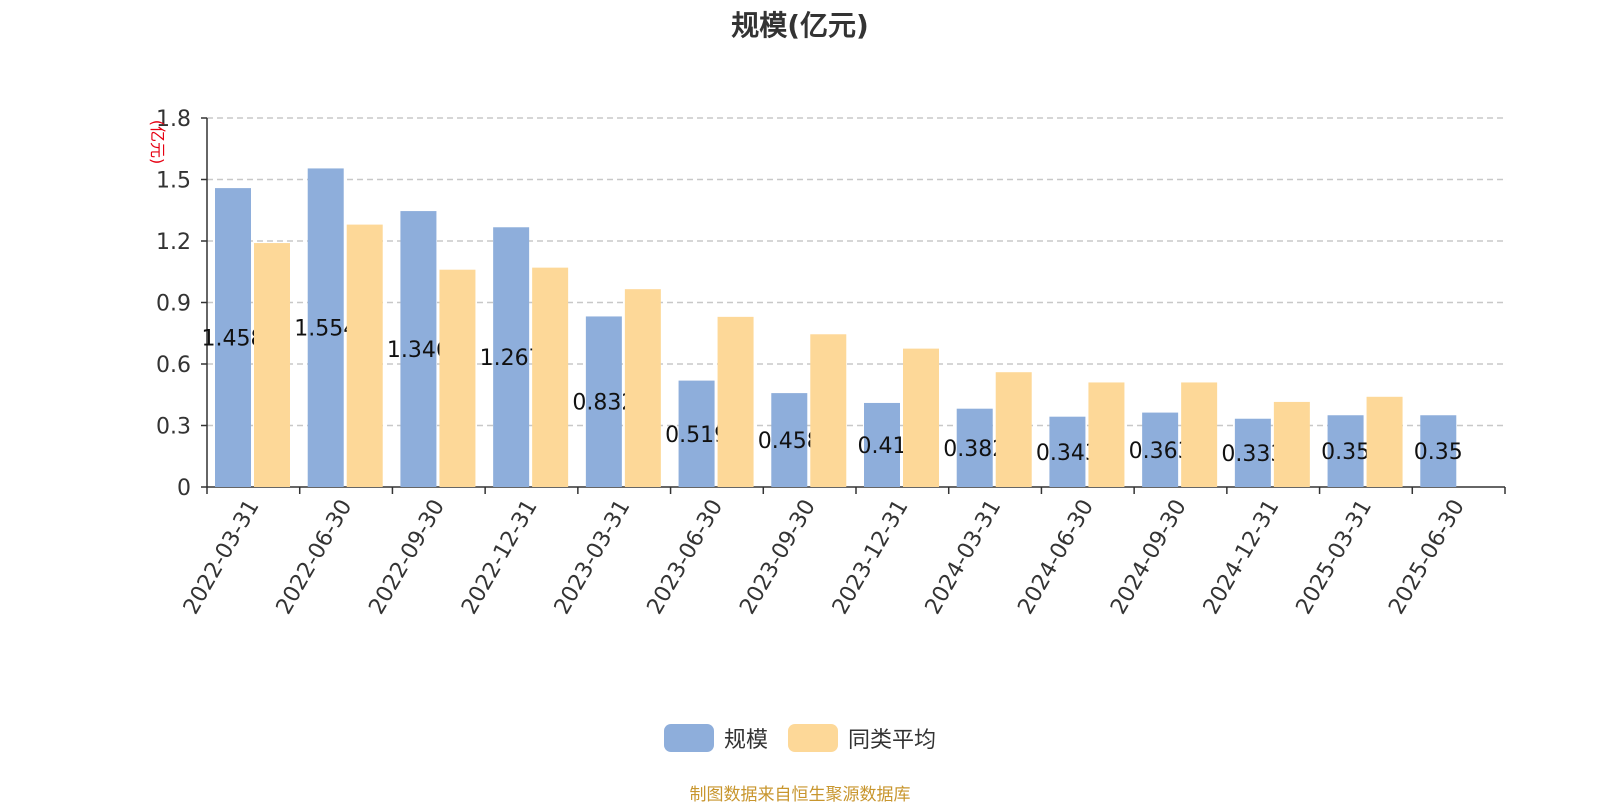 This screenshot has height=805, width=1600. I want to click on data-label-scale: 0.519, so click(696, 435).